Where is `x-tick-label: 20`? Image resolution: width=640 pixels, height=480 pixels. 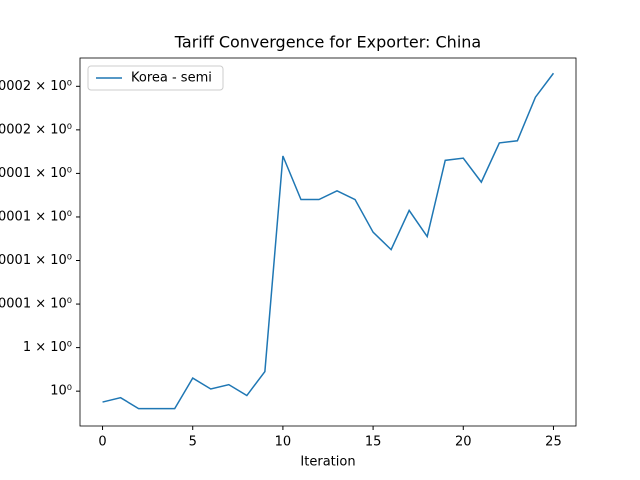
x-tick-label: 20 is located at coordinates (463, 442).